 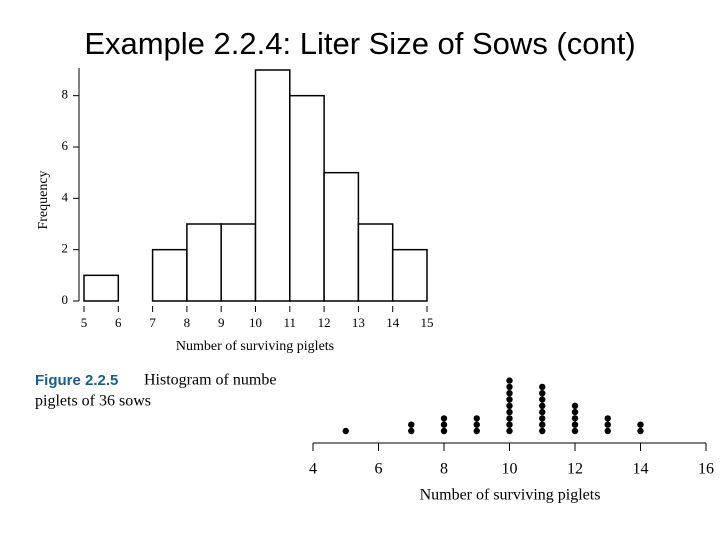 What do you see at coordinates (65, 196) in the screenshot?
I see `y-tick-label: 4` at bounding box center [65, 196].